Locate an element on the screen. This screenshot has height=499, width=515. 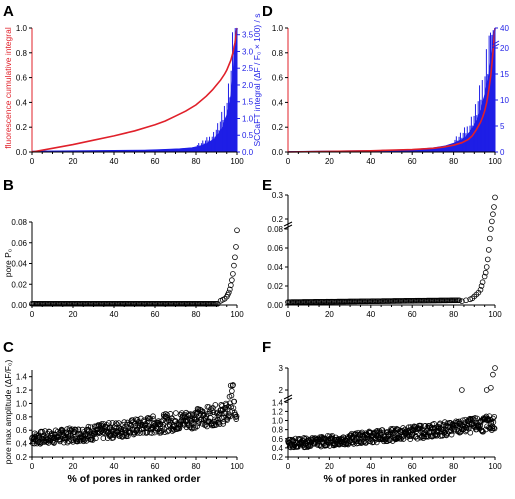
y-tick-label: 2 is located at coordinates (281, 390).